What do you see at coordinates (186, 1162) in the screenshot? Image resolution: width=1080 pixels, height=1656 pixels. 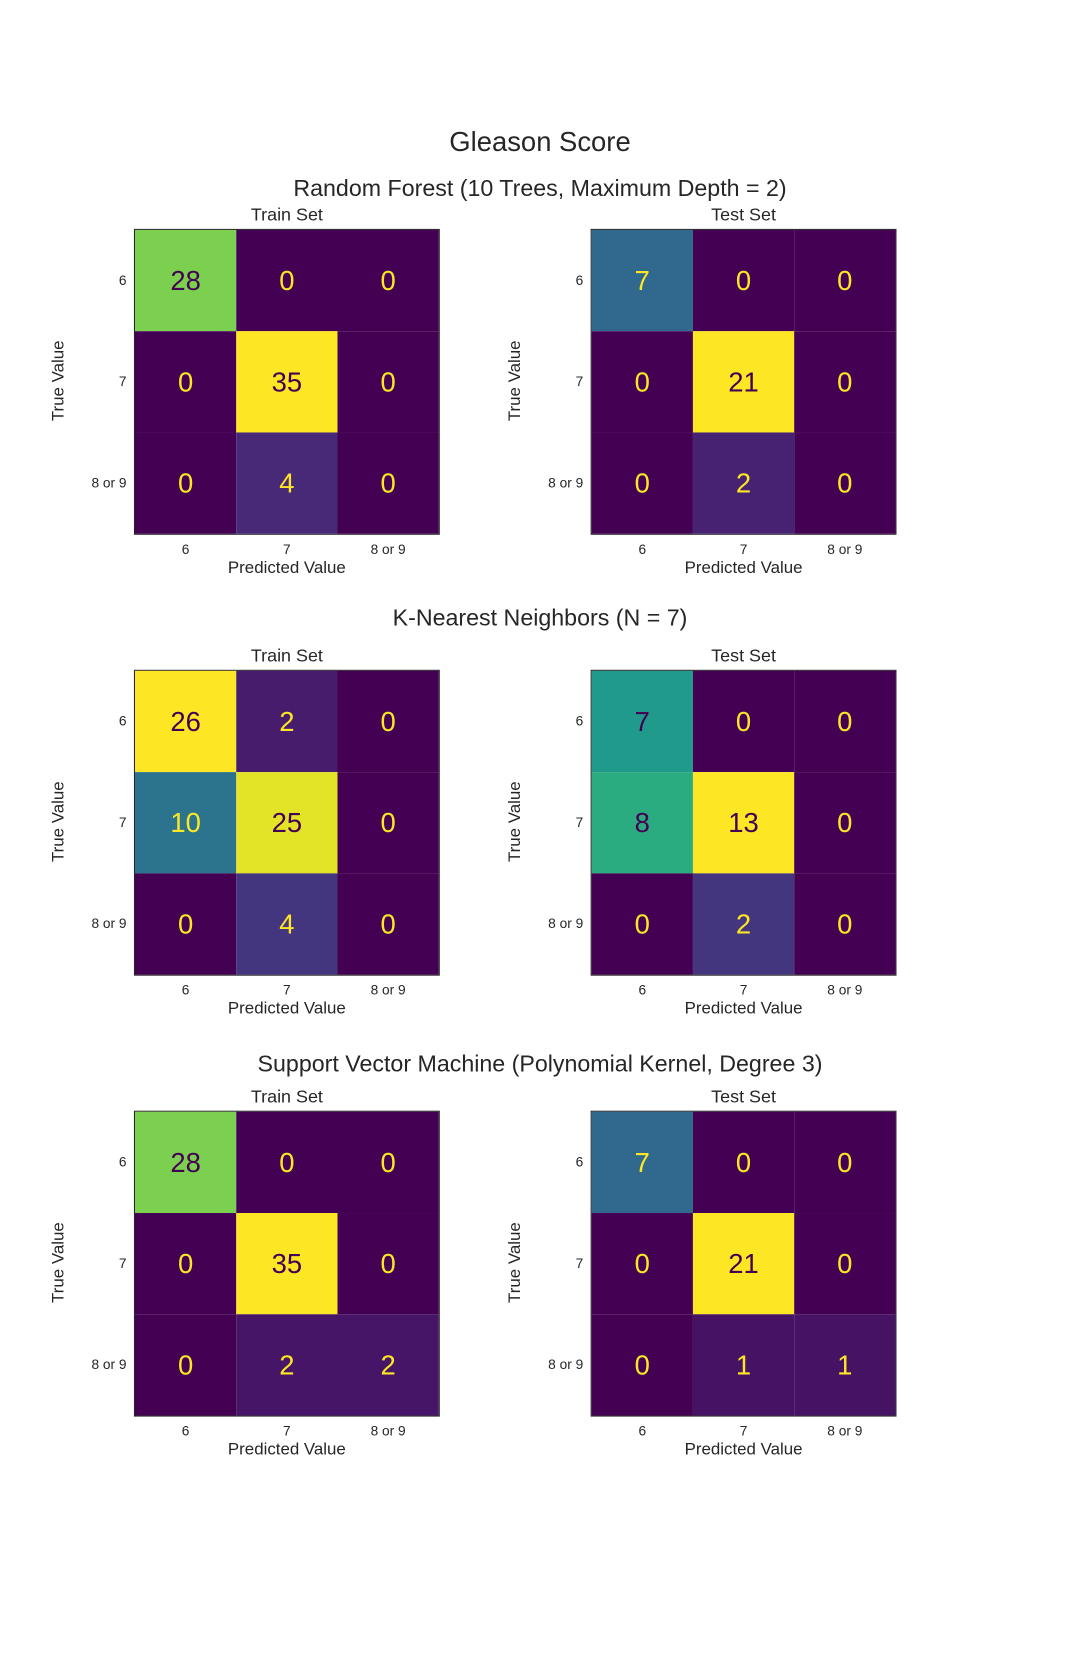 I see `matrix-cell: 28` at bounding box center [186, 1162].